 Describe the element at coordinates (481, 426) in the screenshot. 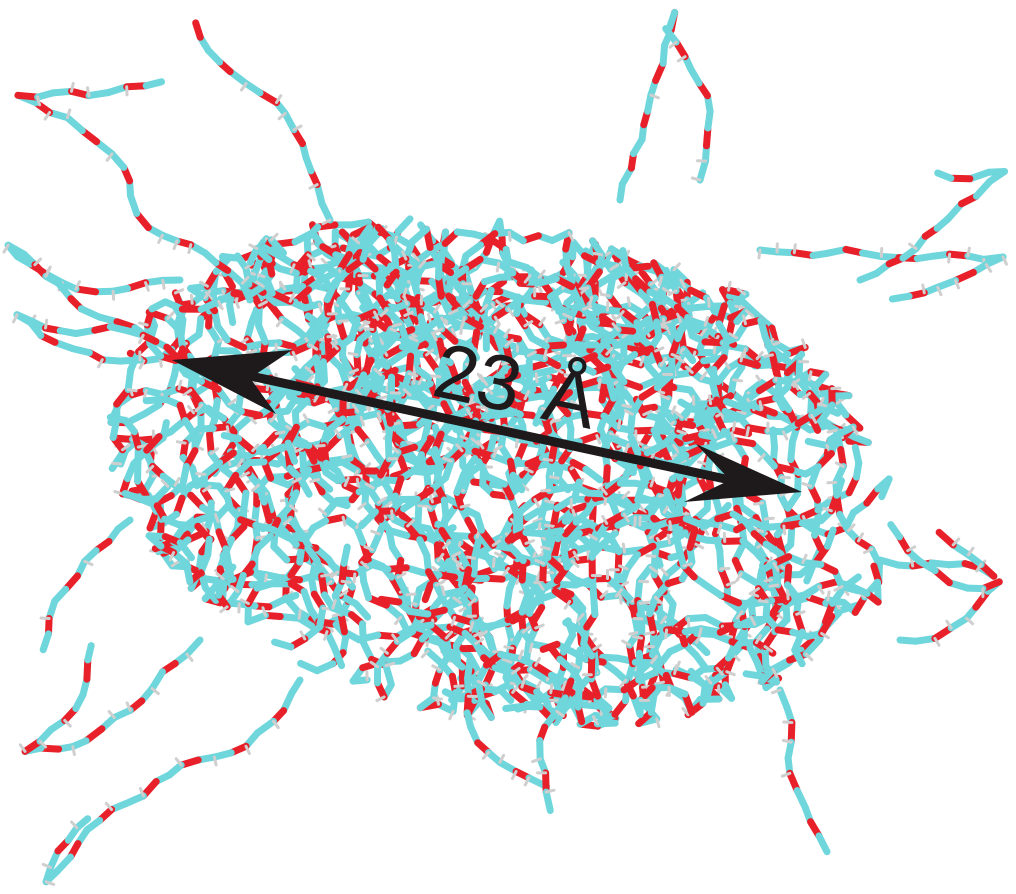

I see `arrow-shaft` at that location.